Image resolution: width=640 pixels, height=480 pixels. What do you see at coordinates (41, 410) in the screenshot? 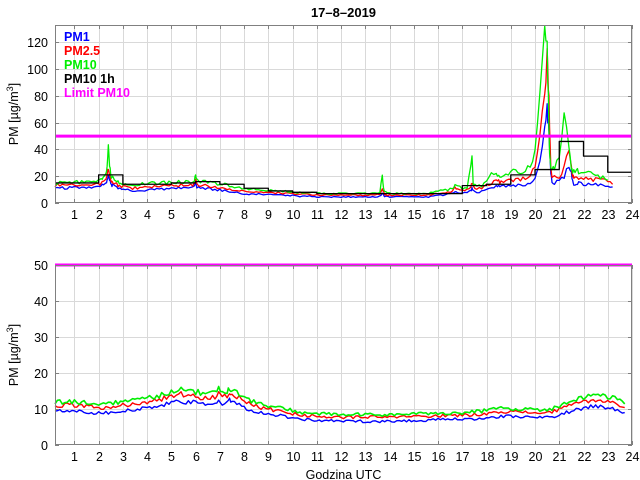
I see `ytick-label: 10` at bounding box center [41, 410].